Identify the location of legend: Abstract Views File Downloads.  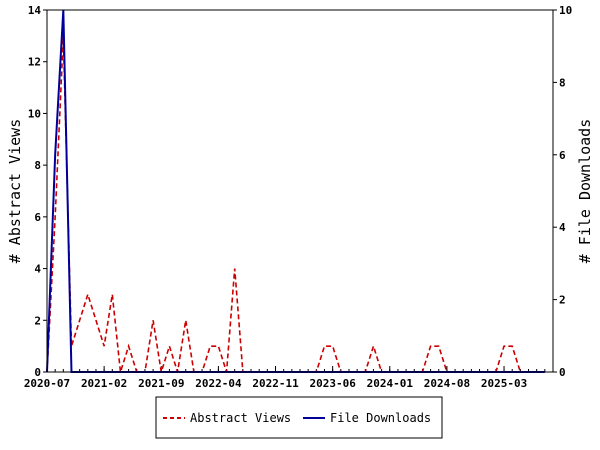
(299, 417).